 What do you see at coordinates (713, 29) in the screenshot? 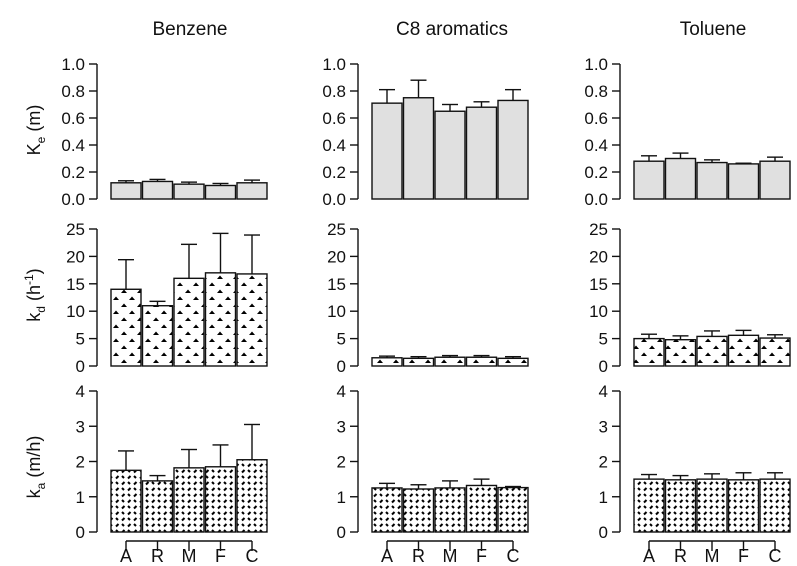
I see `column-title-toluene: Toluene` at bounding box center [713, 29].